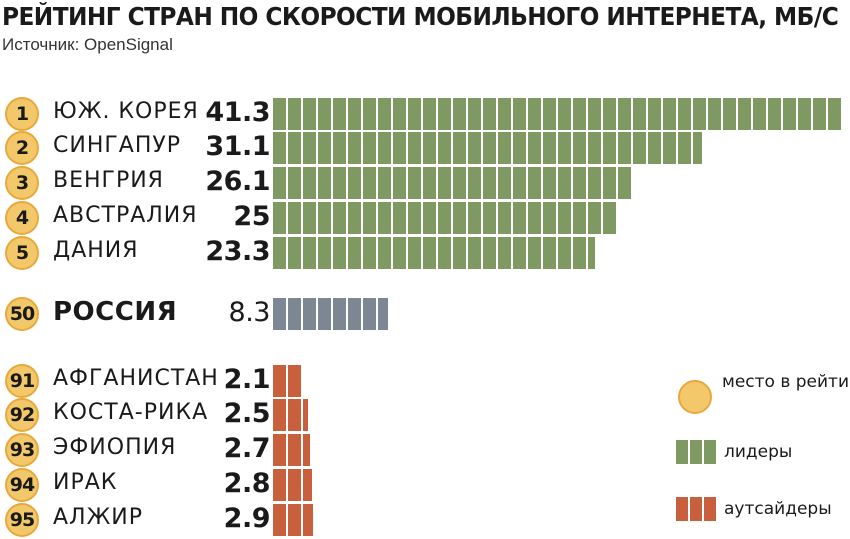  I want to click on chart-row: 4 АВСТРАЛИЯ 25, so click(425, 218).